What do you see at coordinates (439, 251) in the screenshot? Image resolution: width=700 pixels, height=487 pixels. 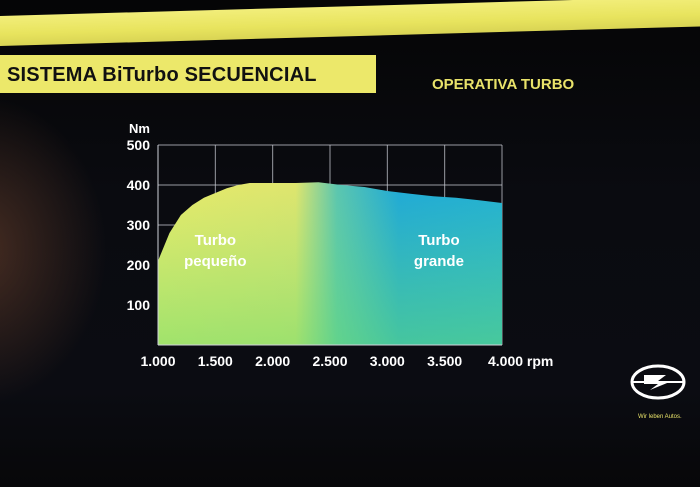 I see `annotation-1: Turbo grande` at bounding box center [439, 251].